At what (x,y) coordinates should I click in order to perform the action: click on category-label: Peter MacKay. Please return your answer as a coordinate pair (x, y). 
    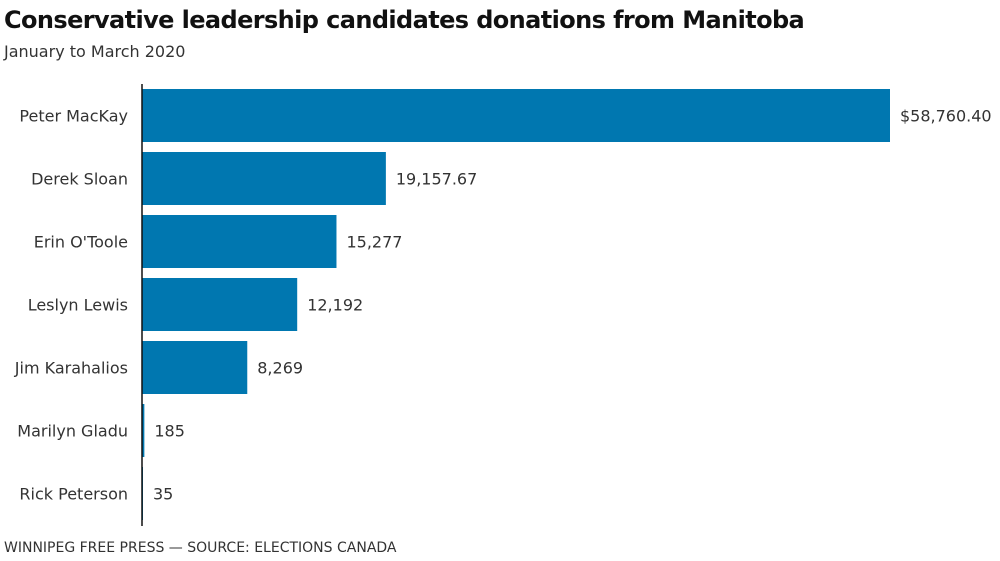
    Looking at the image, I should click on (73, 116).